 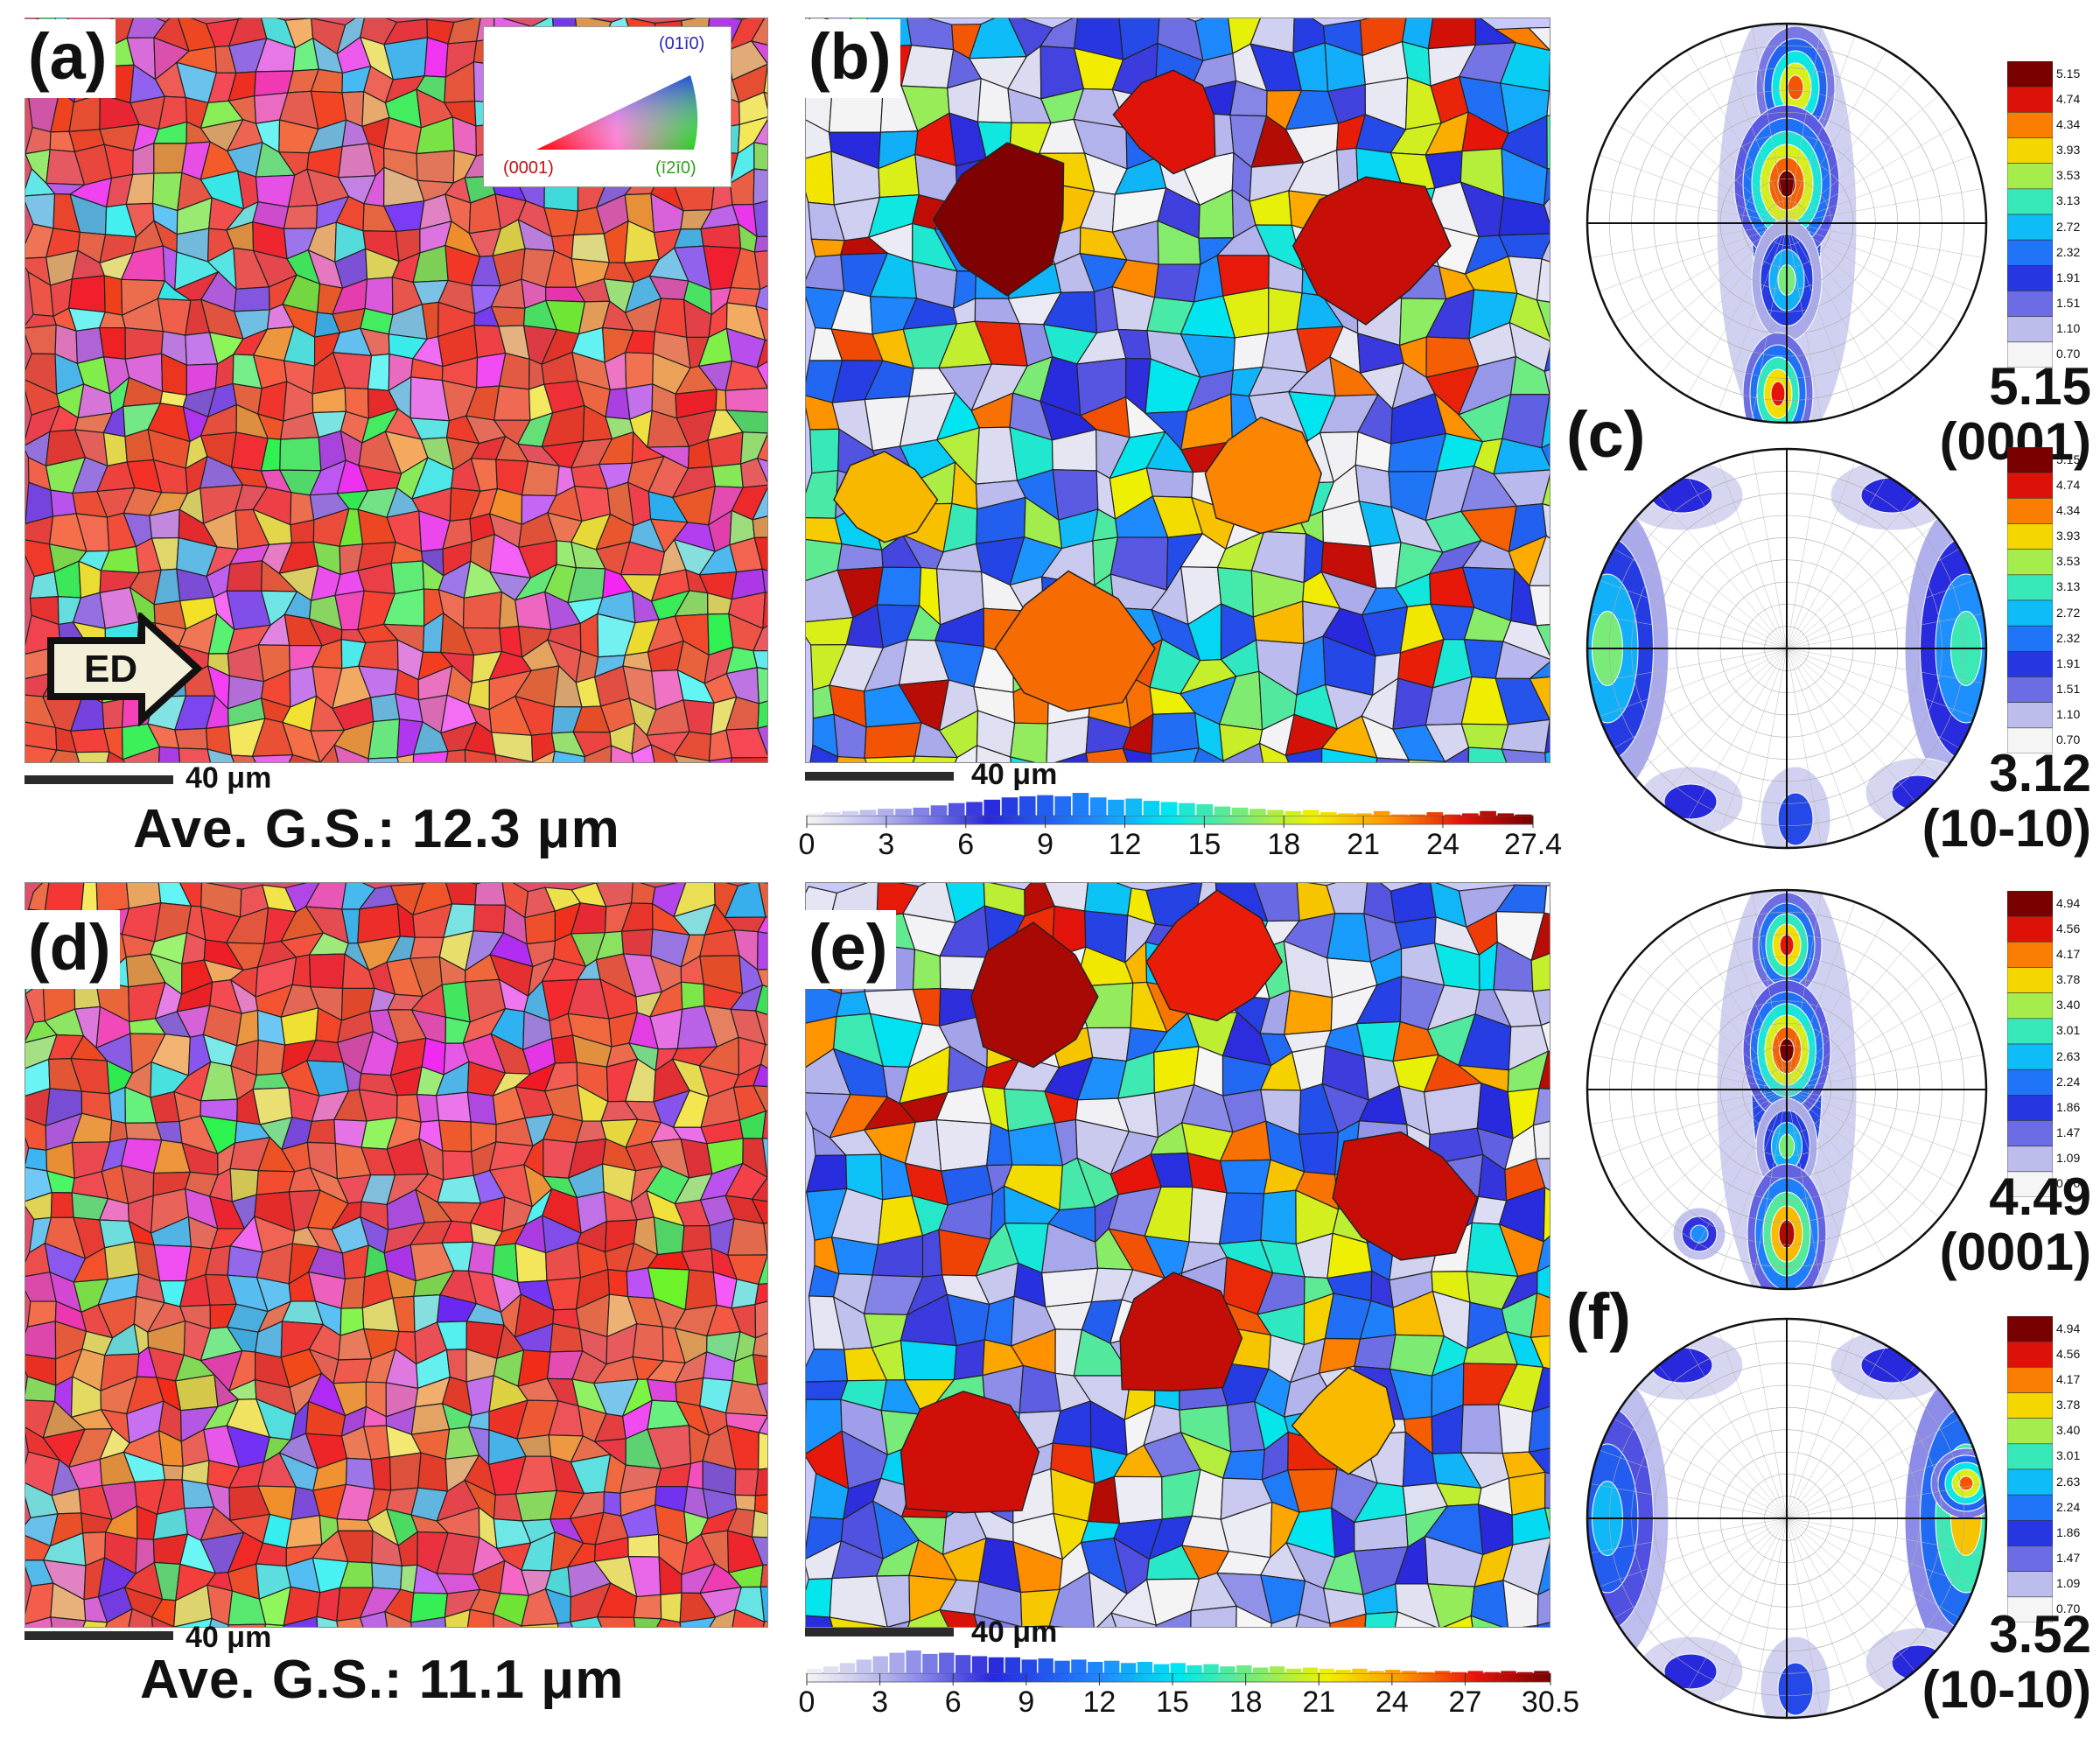 What do you see at coordinates (1443, 844) in the screenshot?
I see `tick-label: 24` at bounding box center [1443, 844].